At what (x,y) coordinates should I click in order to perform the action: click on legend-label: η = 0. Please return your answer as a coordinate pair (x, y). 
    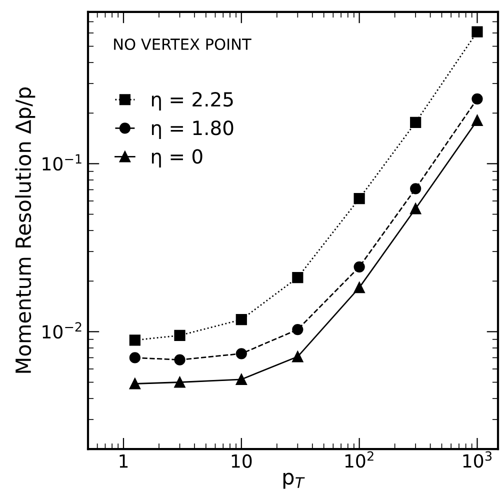
    Looking at the image, I should click on (177, 158).